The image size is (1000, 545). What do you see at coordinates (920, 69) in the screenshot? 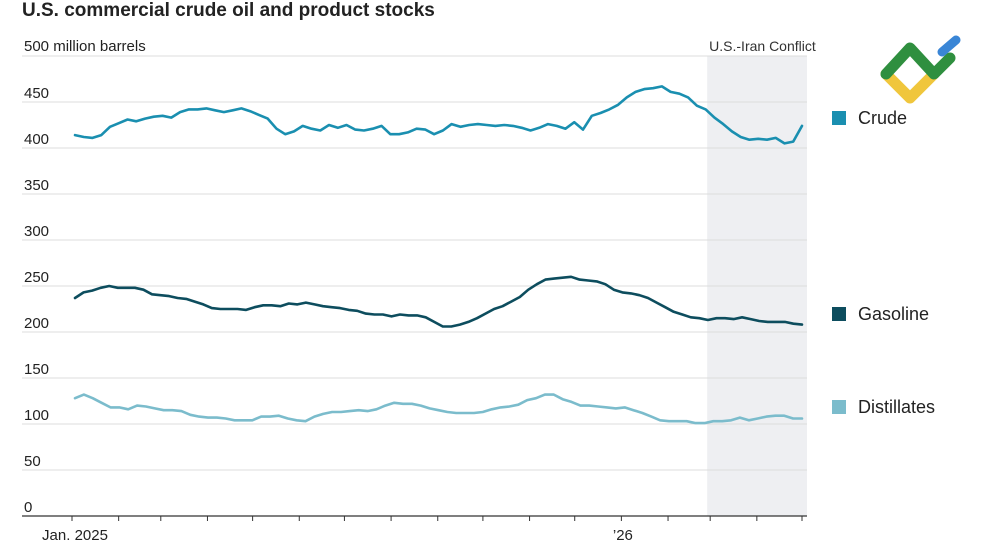
I see `brand-logo-icon` at bounding box center [920, 69].